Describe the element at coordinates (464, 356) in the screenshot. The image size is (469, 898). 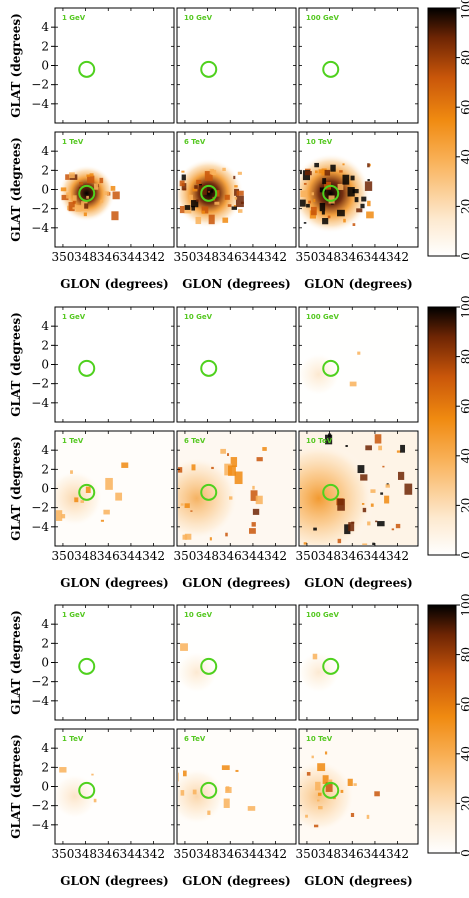
I see `colorbar-tick-label: 80` at that location.